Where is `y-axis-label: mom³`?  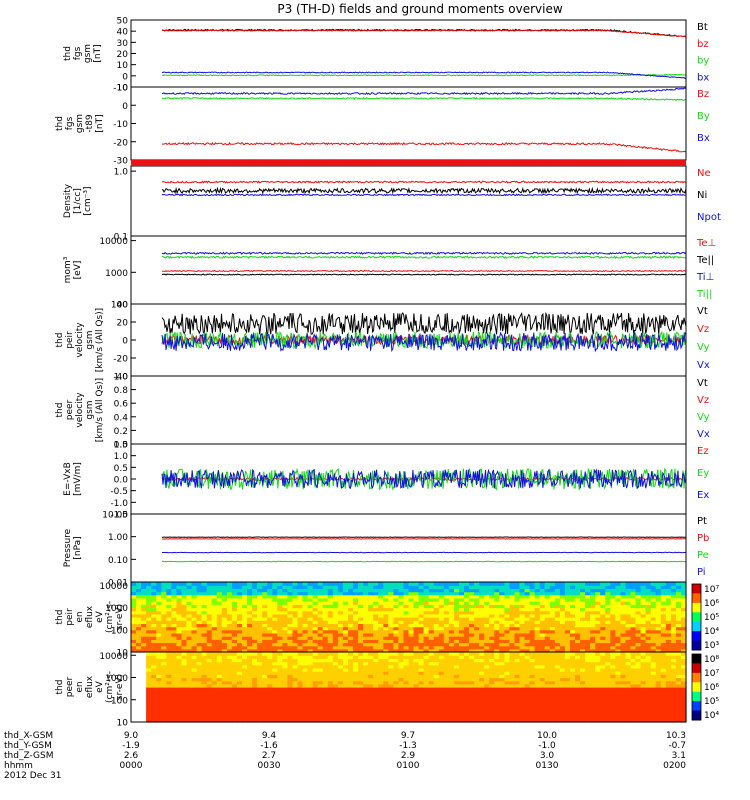 y-axis-label: mom³ is located at coordinates (68, 269).